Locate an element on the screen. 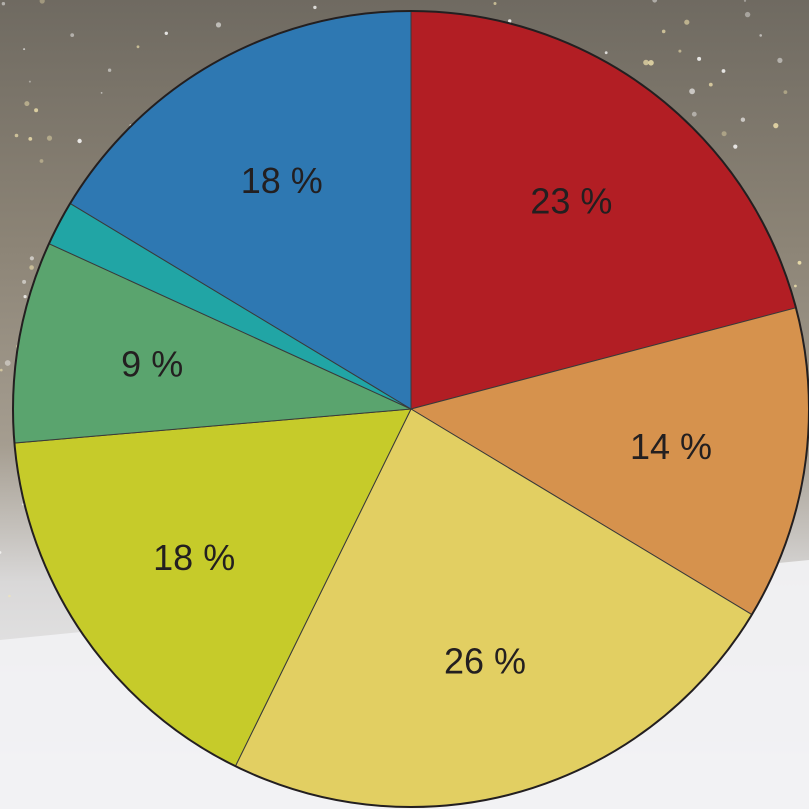 The width and height of the screenshot is (809, 809). pie-slice-label-4: 9 % is located at coordinates (152, 364).